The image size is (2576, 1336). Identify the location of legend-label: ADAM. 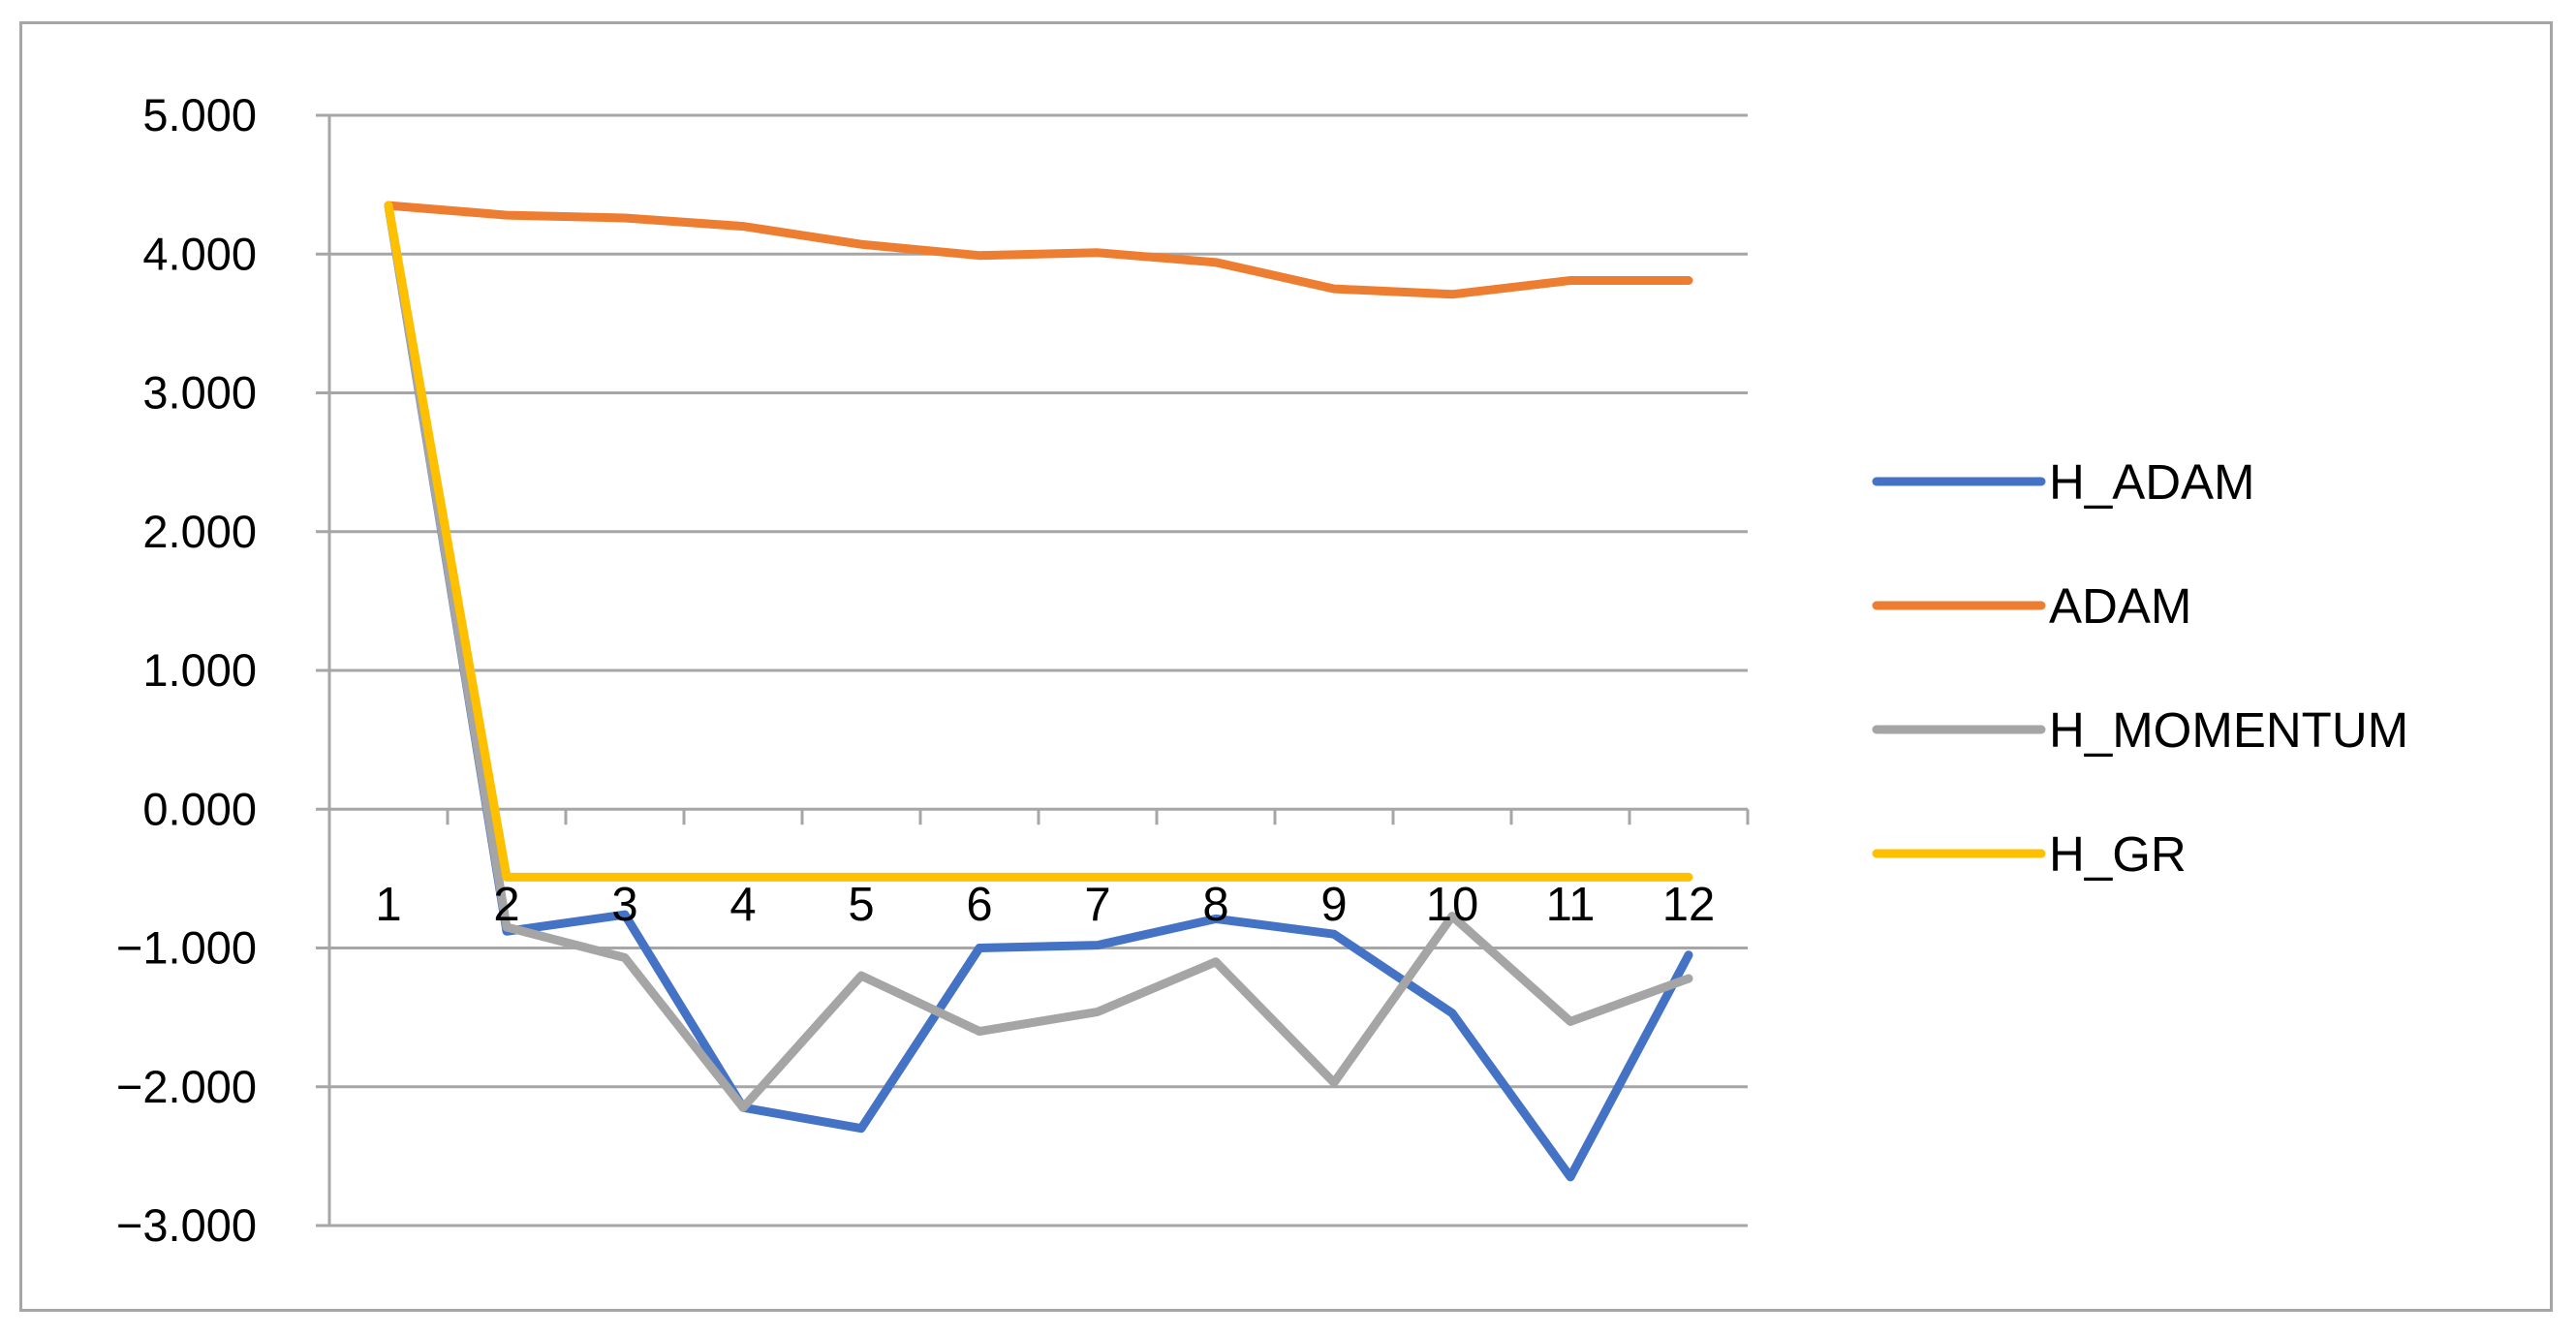
(2120, 606).